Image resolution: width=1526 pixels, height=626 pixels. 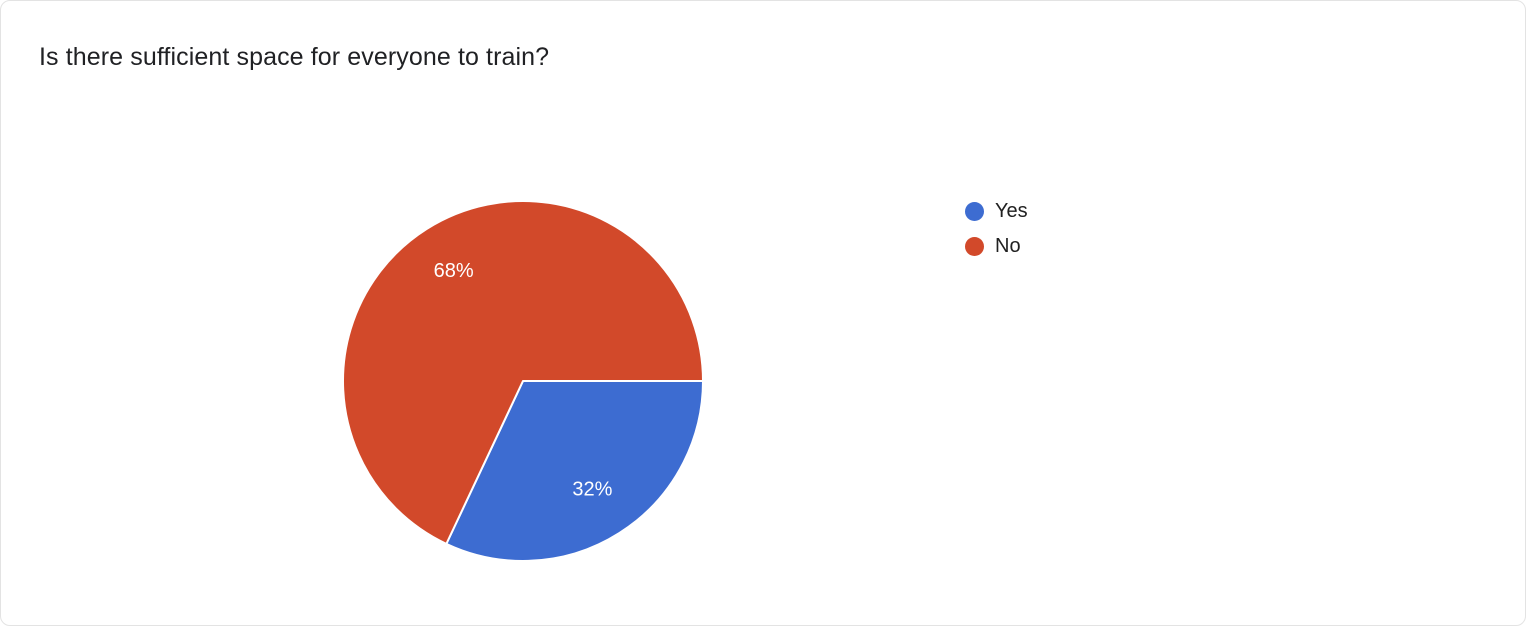 I want to click on pie-slice-no, so click(x=523, y=372).